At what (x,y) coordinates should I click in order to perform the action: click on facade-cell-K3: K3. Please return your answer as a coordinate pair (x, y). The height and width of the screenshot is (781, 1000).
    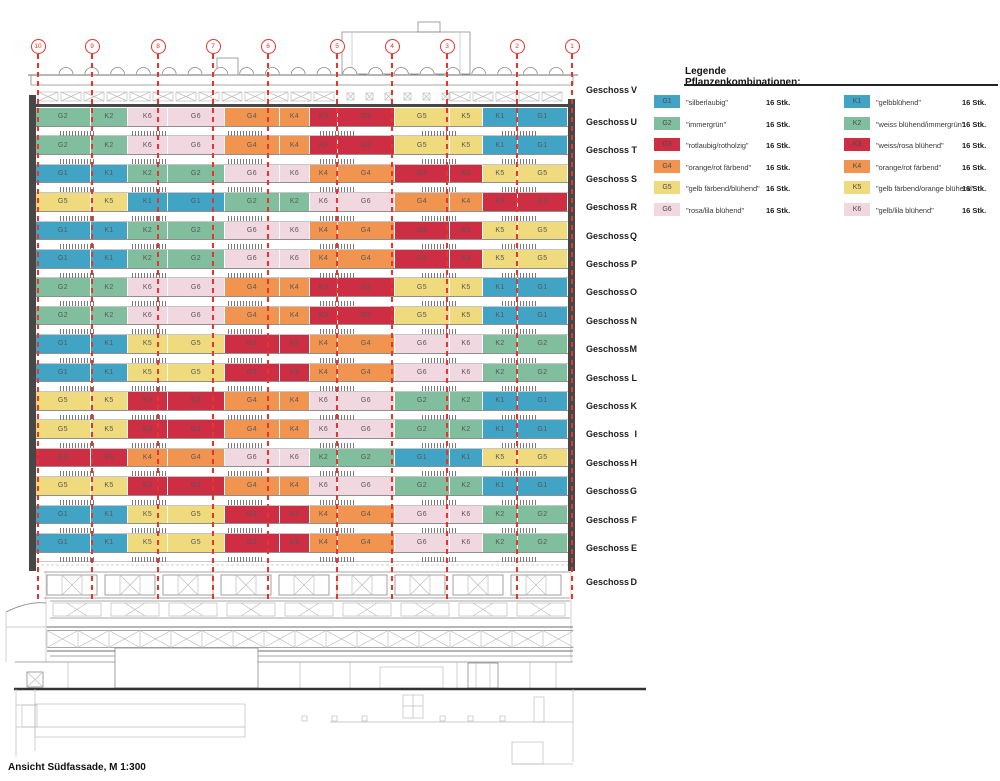
    Looking at the image, I should click on (323, 117).